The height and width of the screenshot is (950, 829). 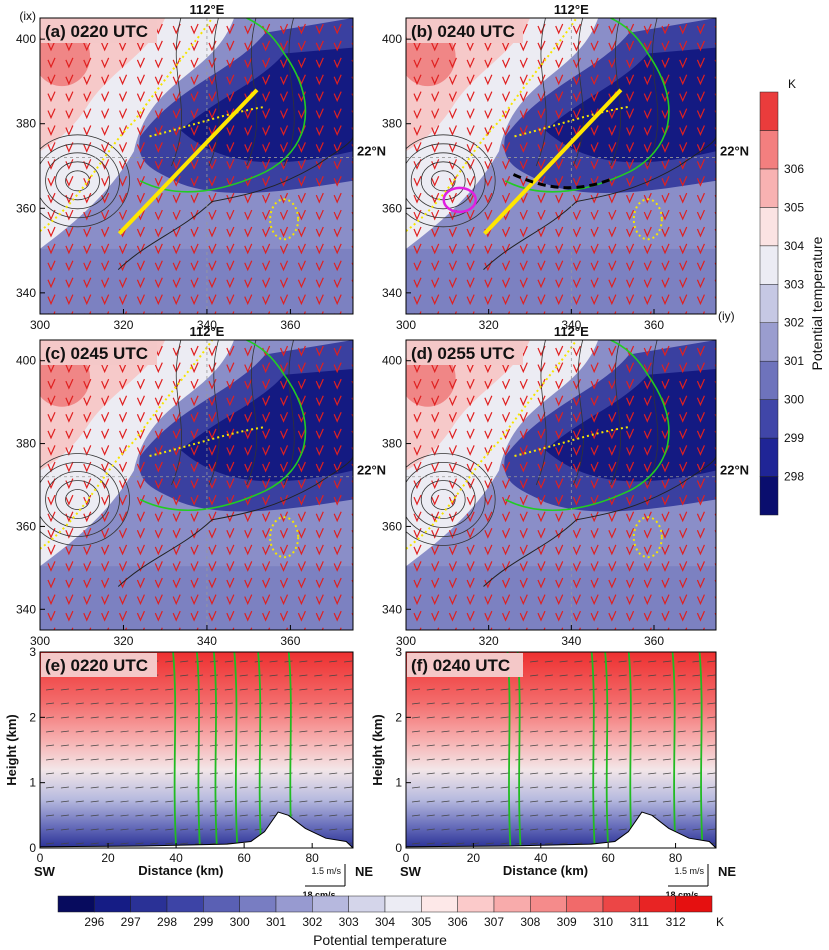 I want to click on section-line, so click(x=553, y=162).